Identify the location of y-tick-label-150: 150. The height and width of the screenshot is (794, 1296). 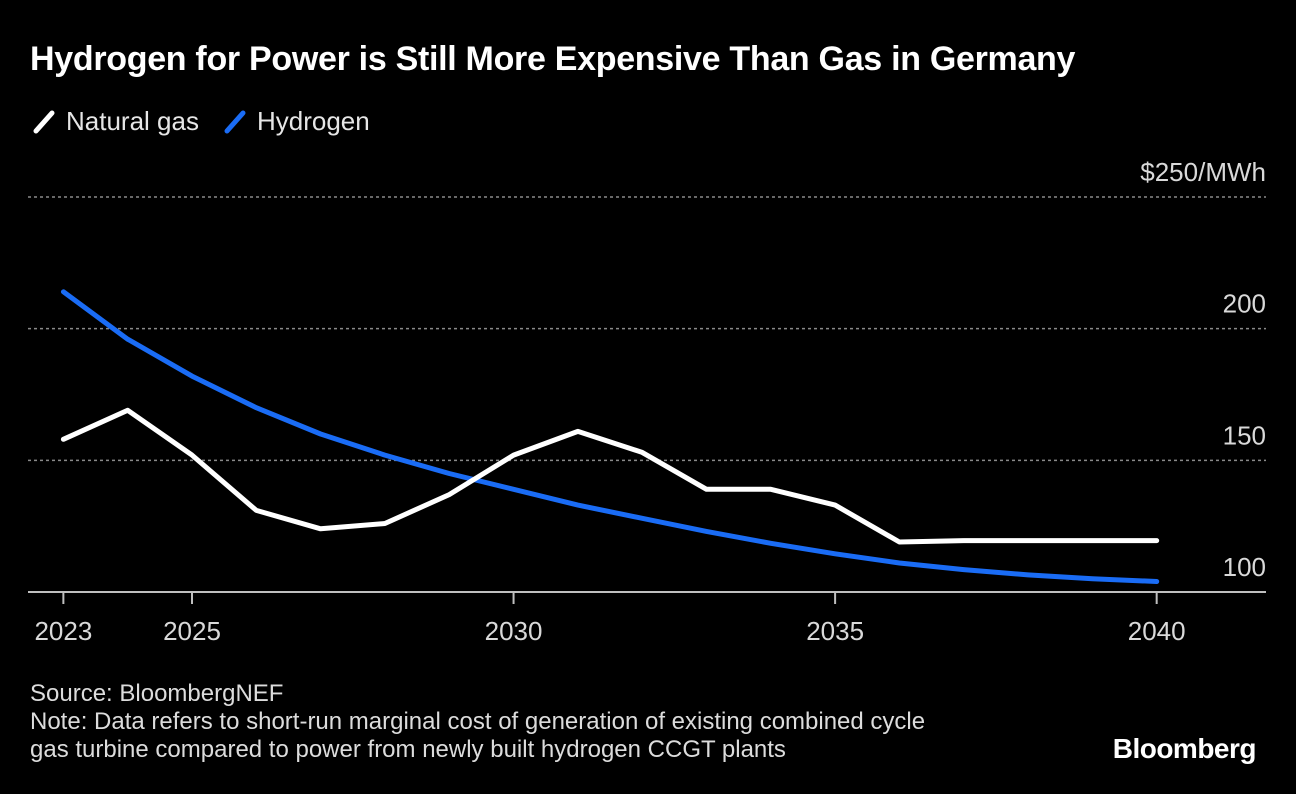
(1244, 435).